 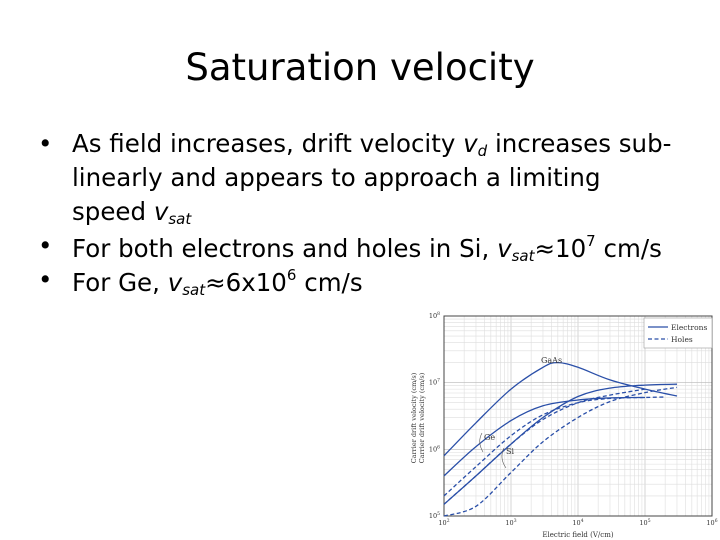 What do you see at coordinates (113, 211) in the screenshot?
I see `bullet-1-text-c: speed` at bounding box center [113, 211].